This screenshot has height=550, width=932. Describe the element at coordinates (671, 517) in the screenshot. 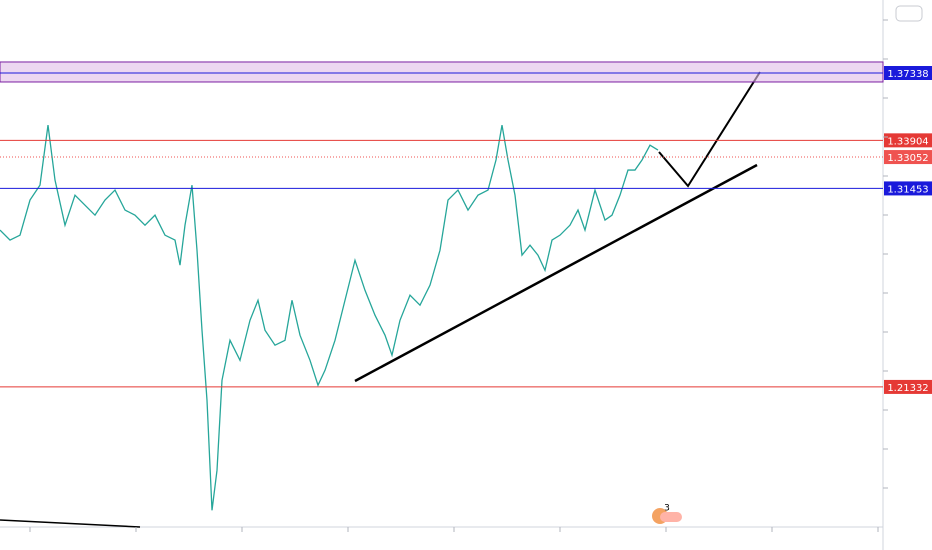

I see `events-badge-bg` at that location.